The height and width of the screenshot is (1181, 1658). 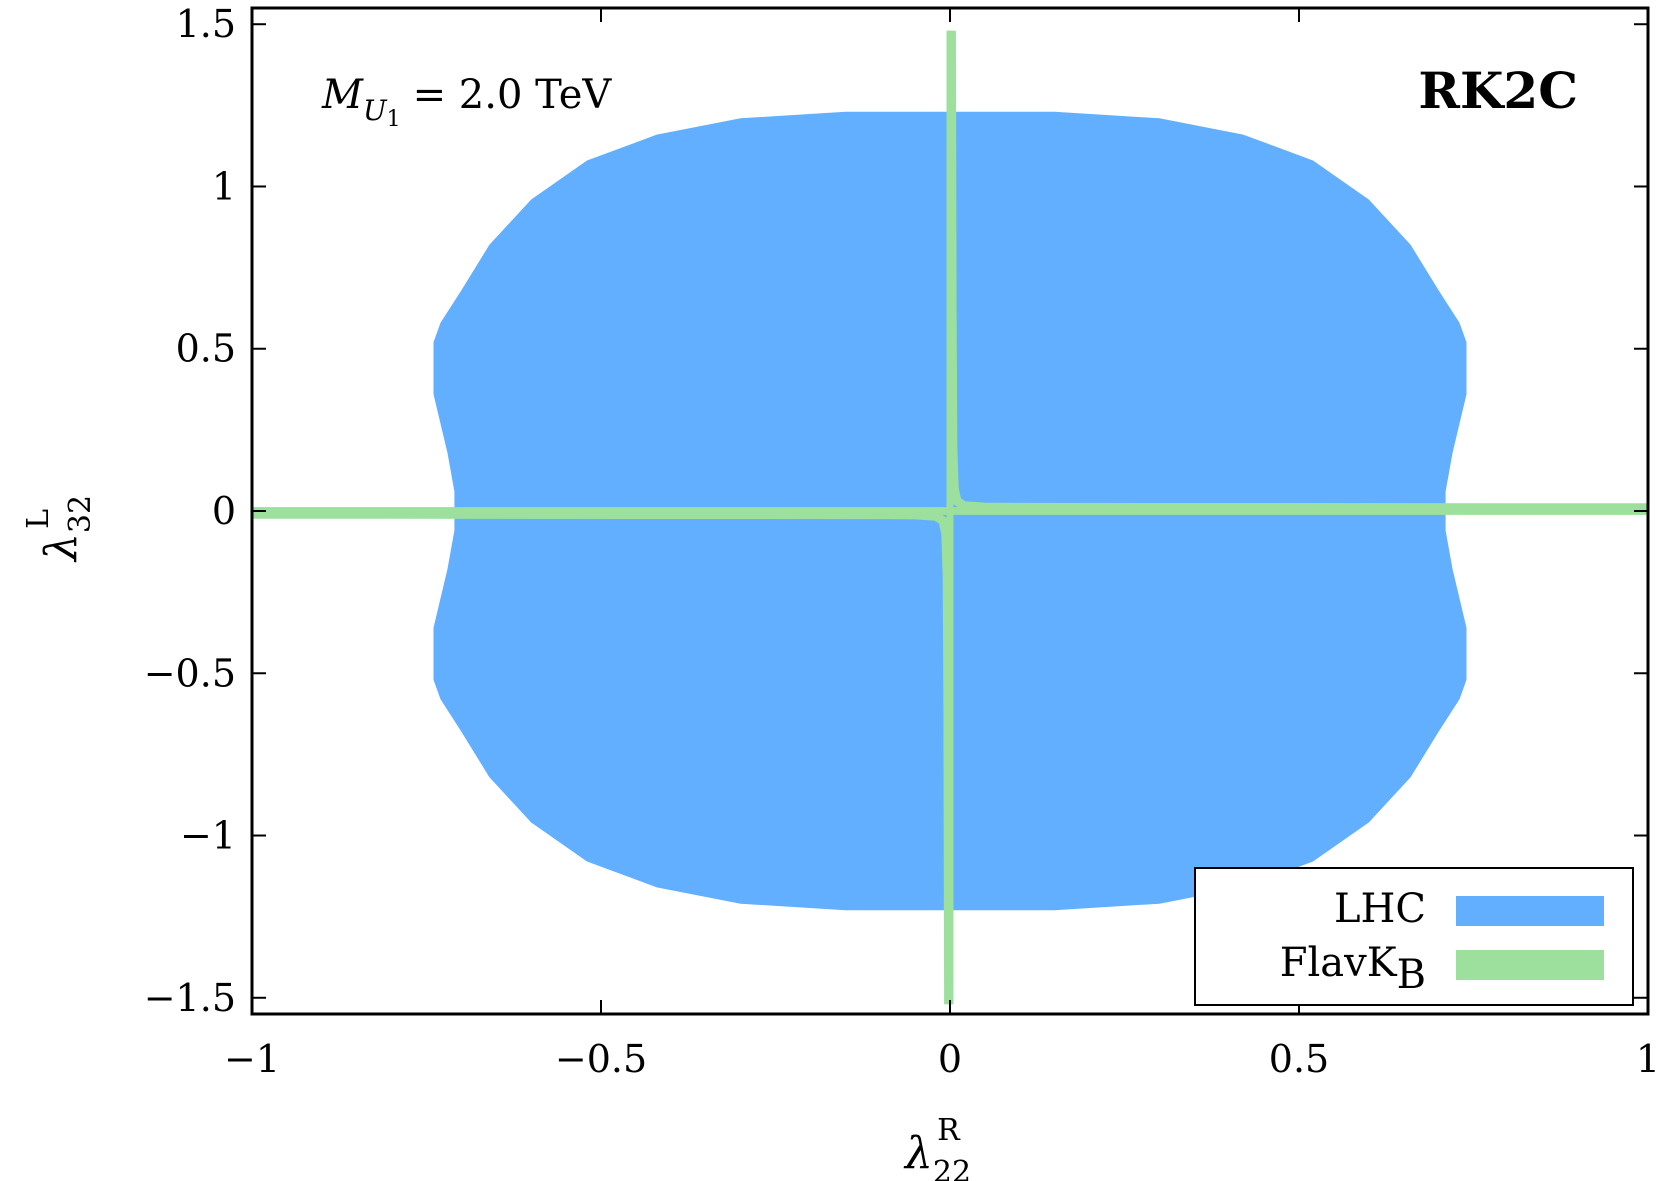 I want to click on y-axis-label-sub: 32, so click(x=80, y=514).